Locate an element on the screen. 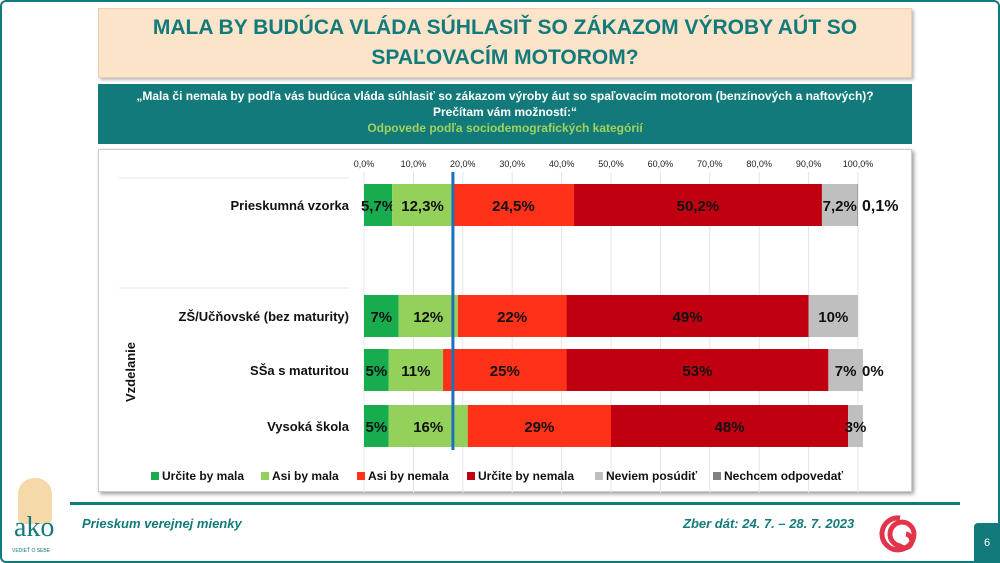 The width and height of the screenshot is (1000, 563). data-label: 3% is located at coordinates (856, 427).